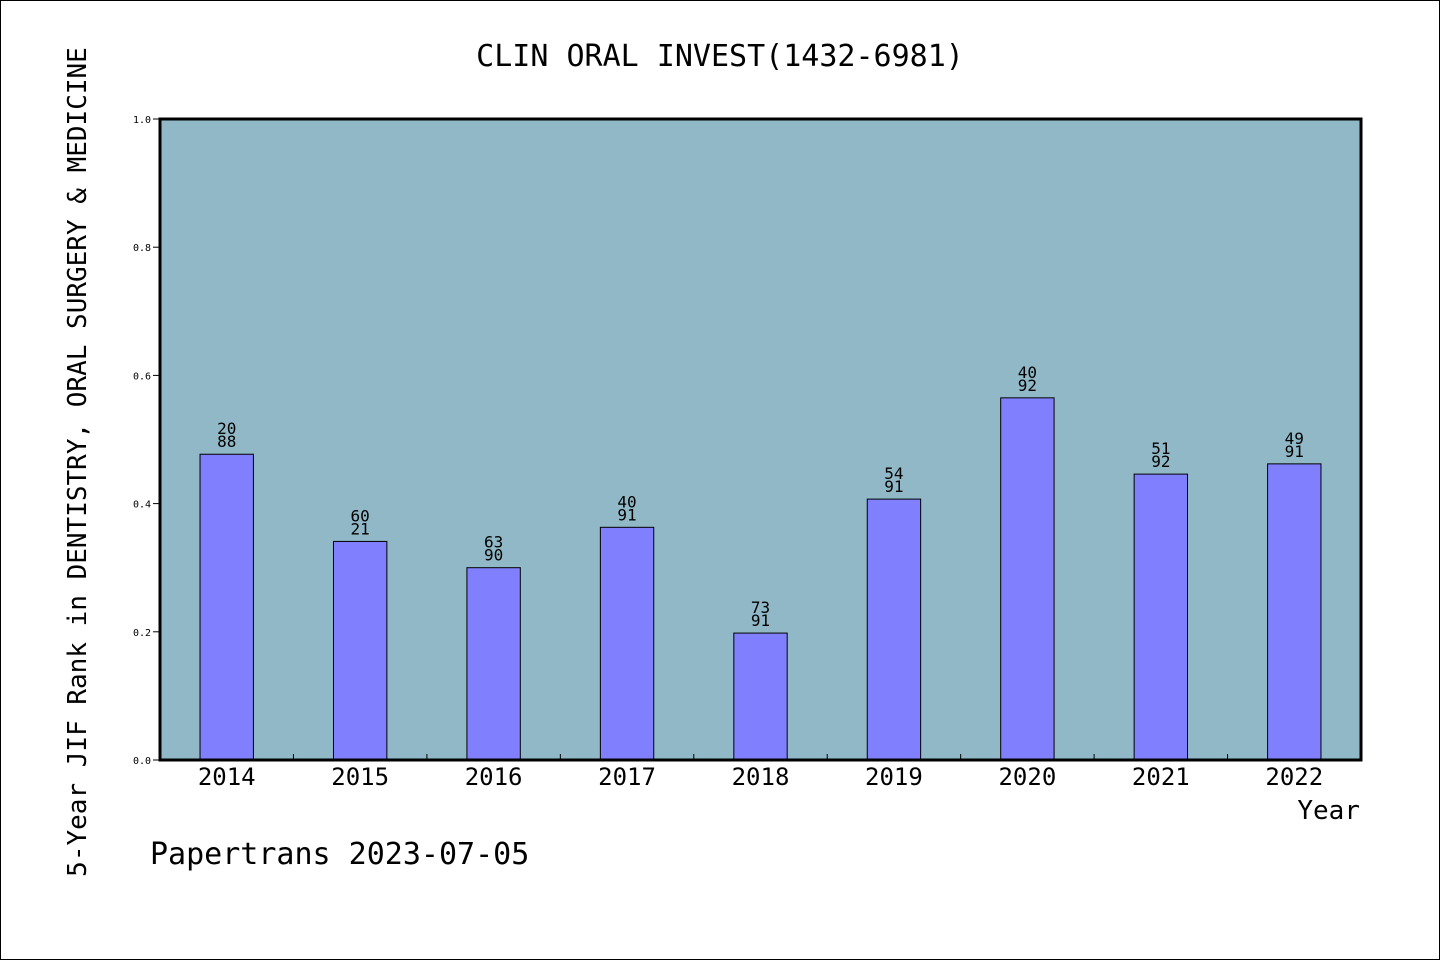  I want to click on data-label-2022-2: 91, so click(1294, 451).